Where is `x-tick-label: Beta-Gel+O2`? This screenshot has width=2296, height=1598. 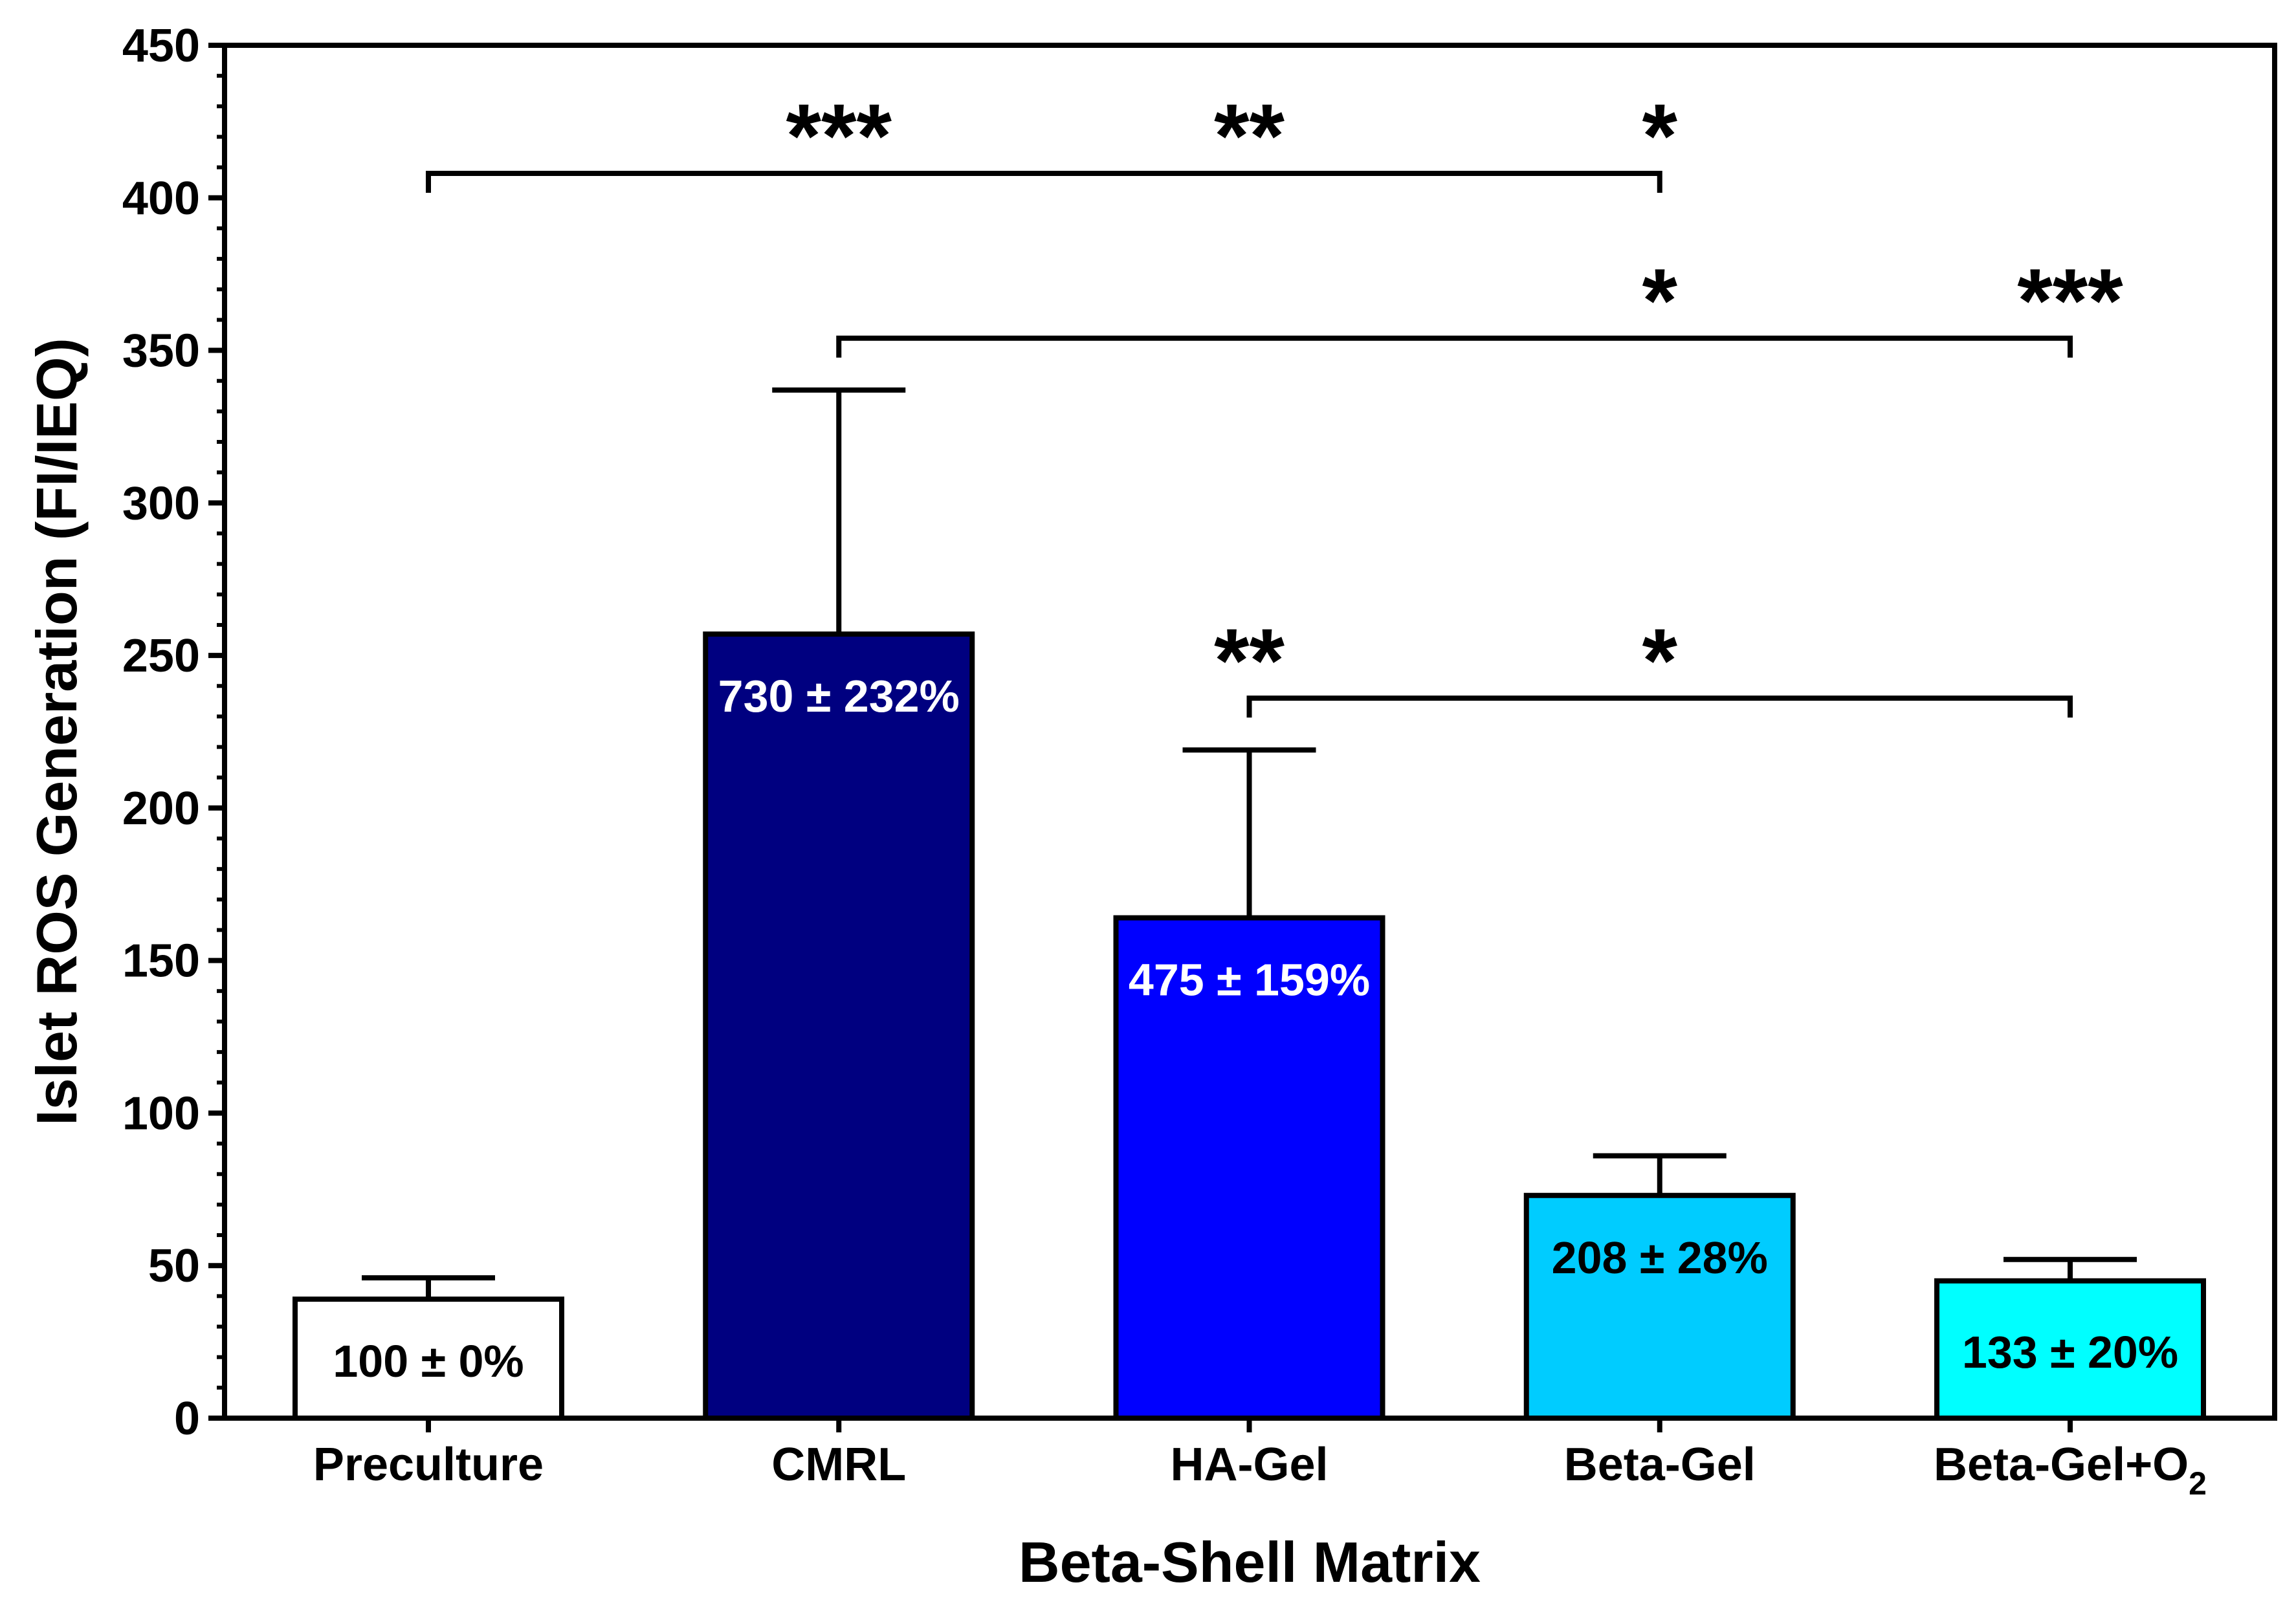 x-tick-label: Beta-Gel+O2 is located at coordinates (2070, 1471).